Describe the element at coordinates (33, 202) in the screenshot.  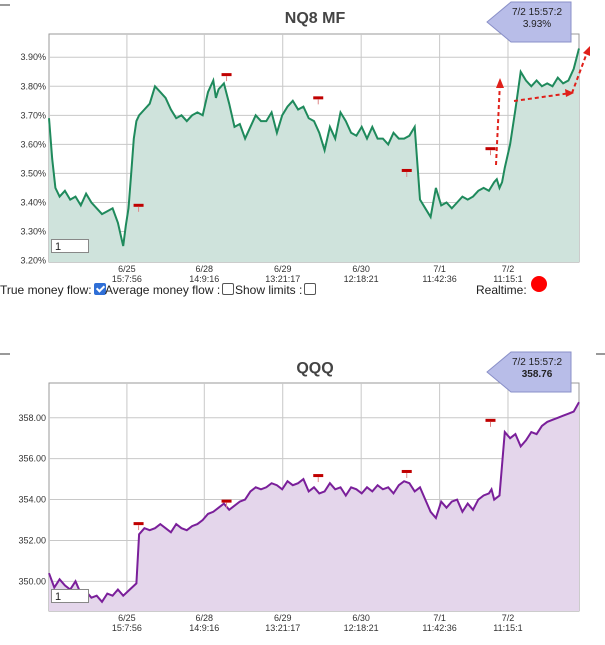
I see `y-tick-label: 3.40%` at that location.